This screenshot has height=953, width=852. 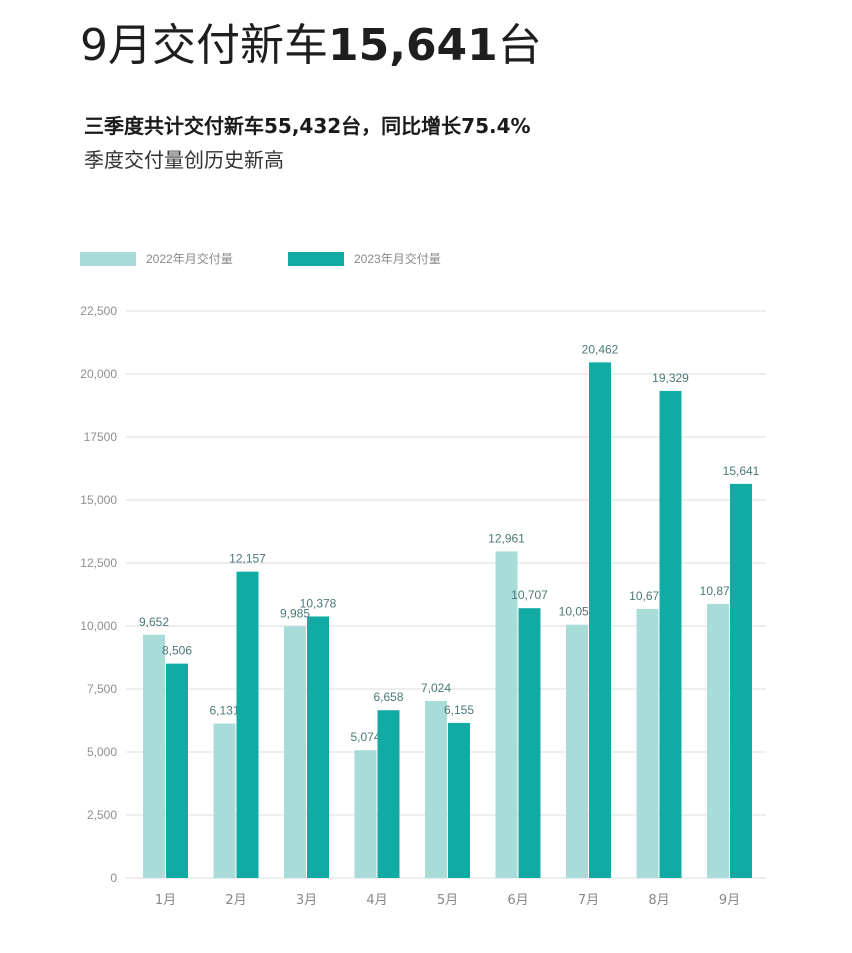 What do you see at coordinates (108, 259) in the screenshot?
I see `legend-swatch-2022` at bounding box center [108, 259].